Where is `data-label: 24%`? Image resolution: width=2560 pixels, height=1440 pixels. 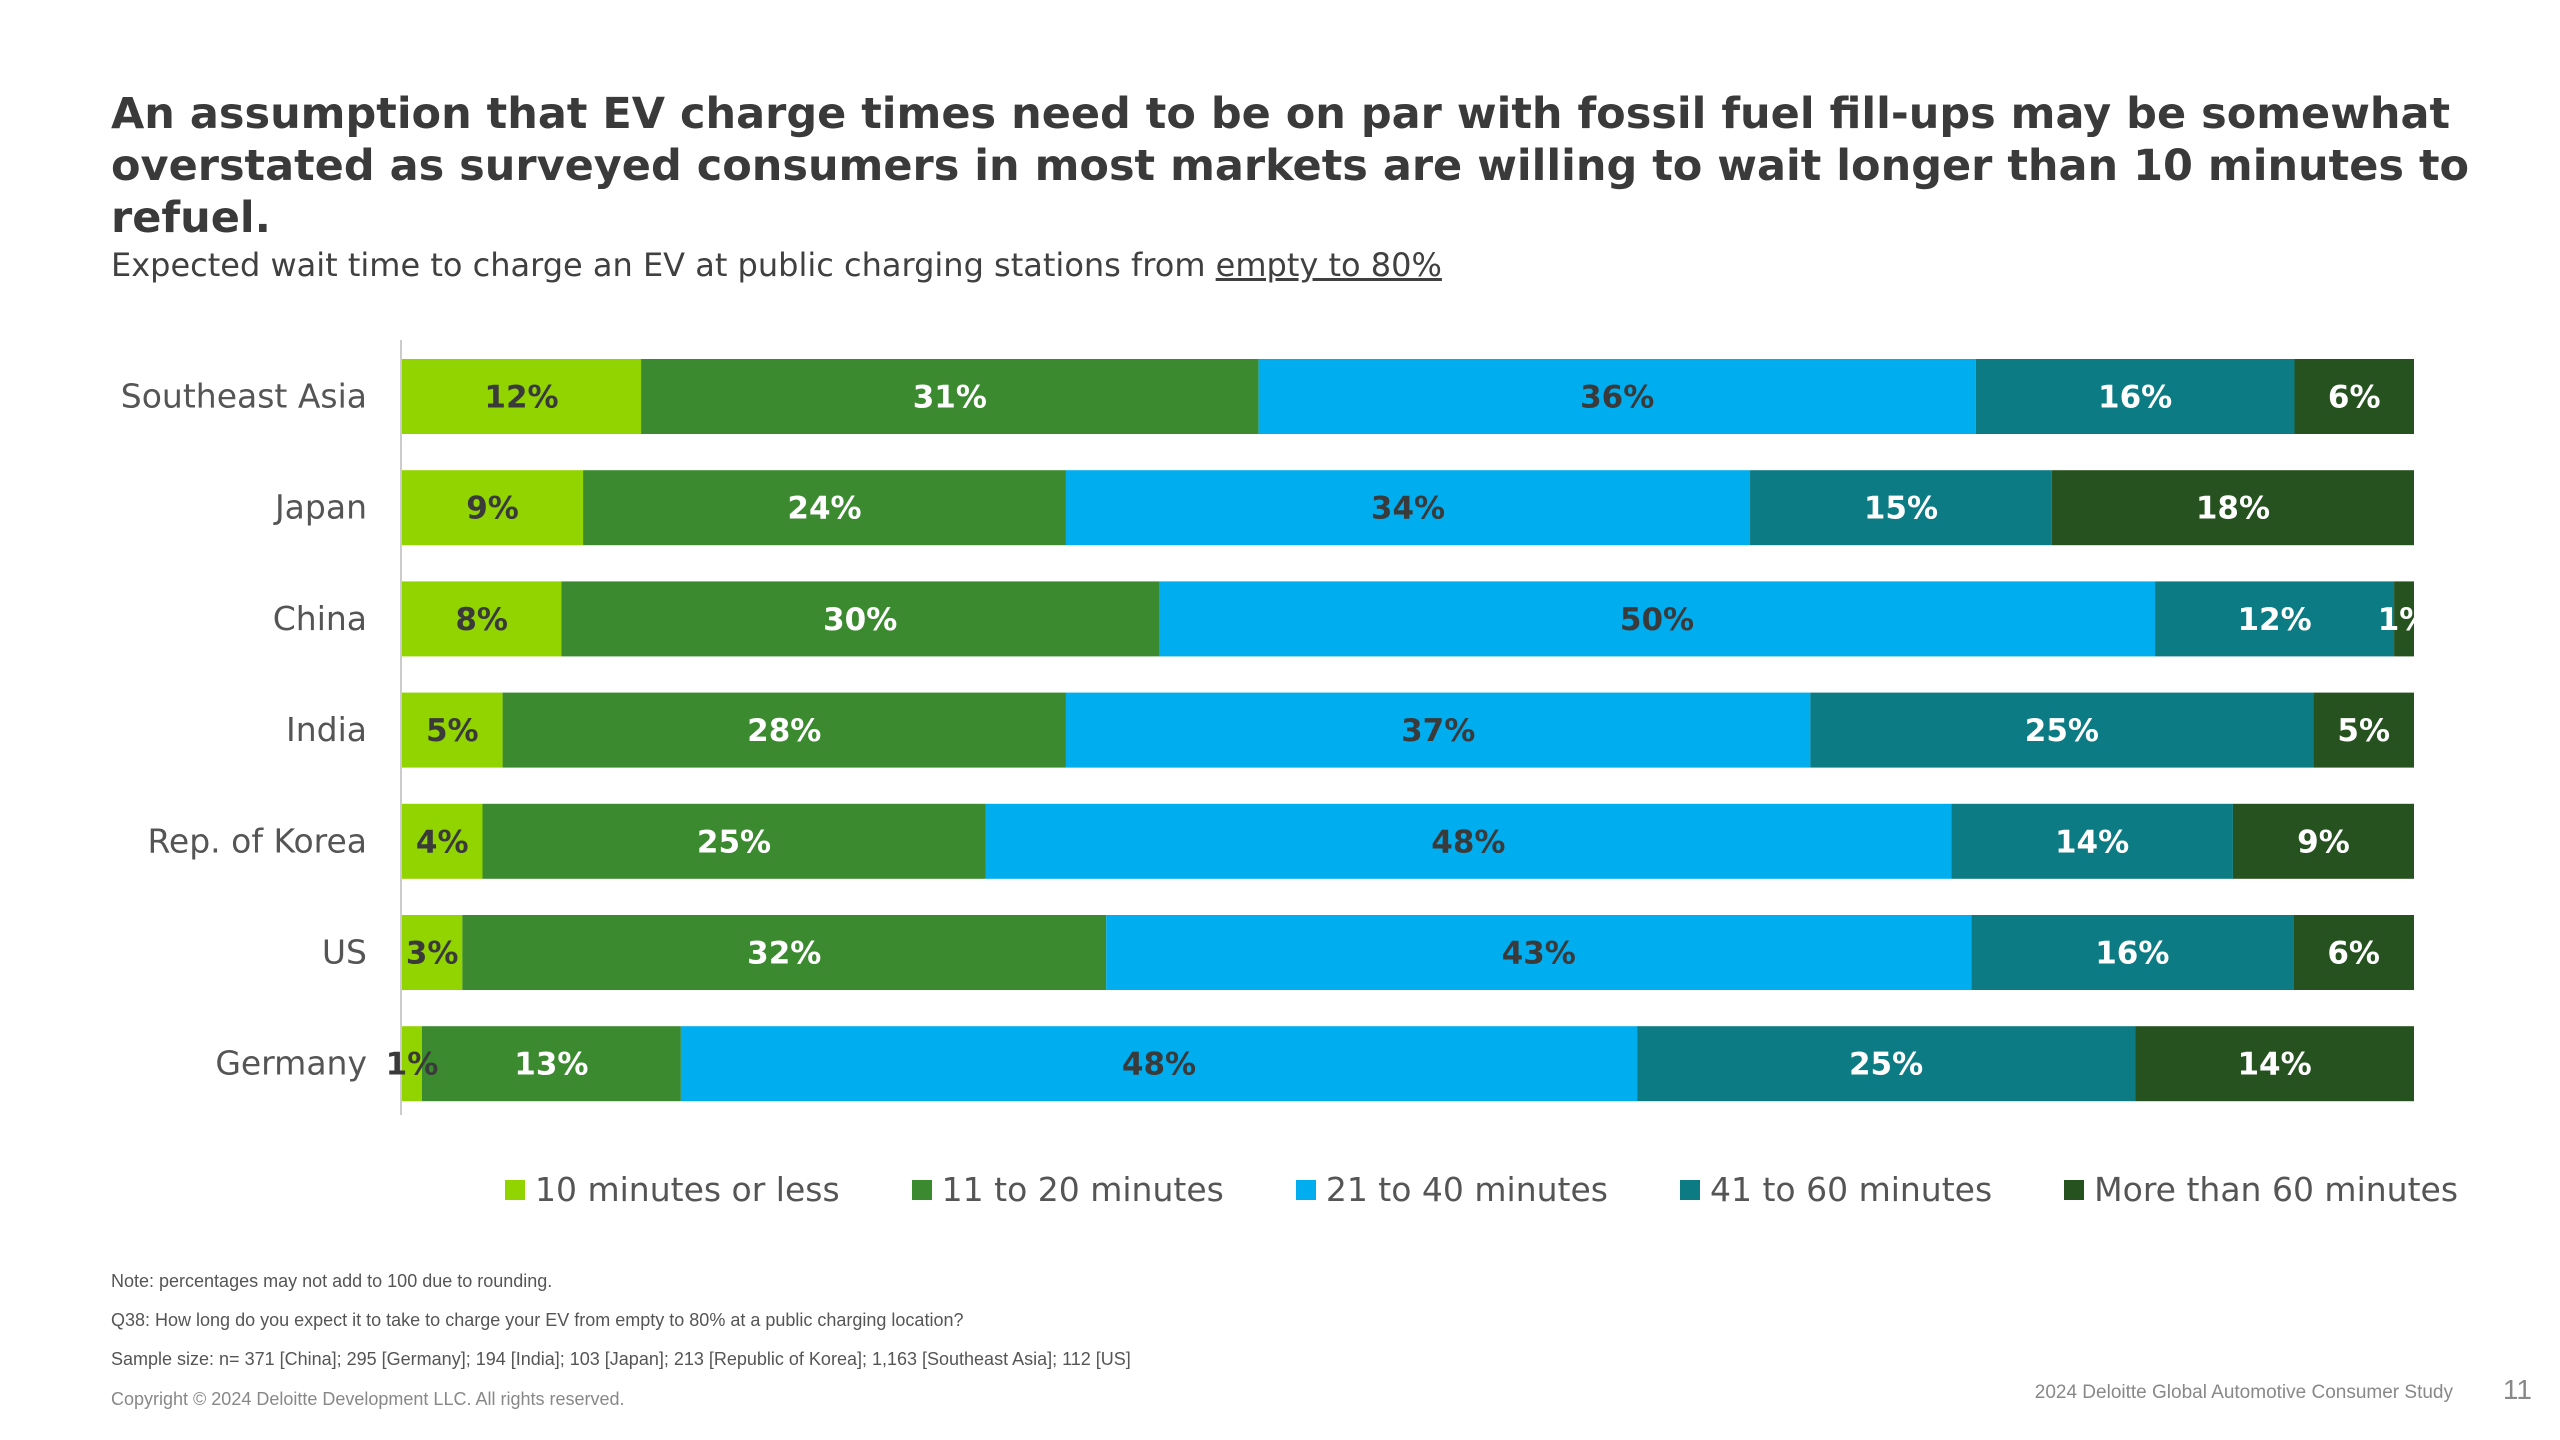
data-label: 24% is located at coordinates (824, 509).